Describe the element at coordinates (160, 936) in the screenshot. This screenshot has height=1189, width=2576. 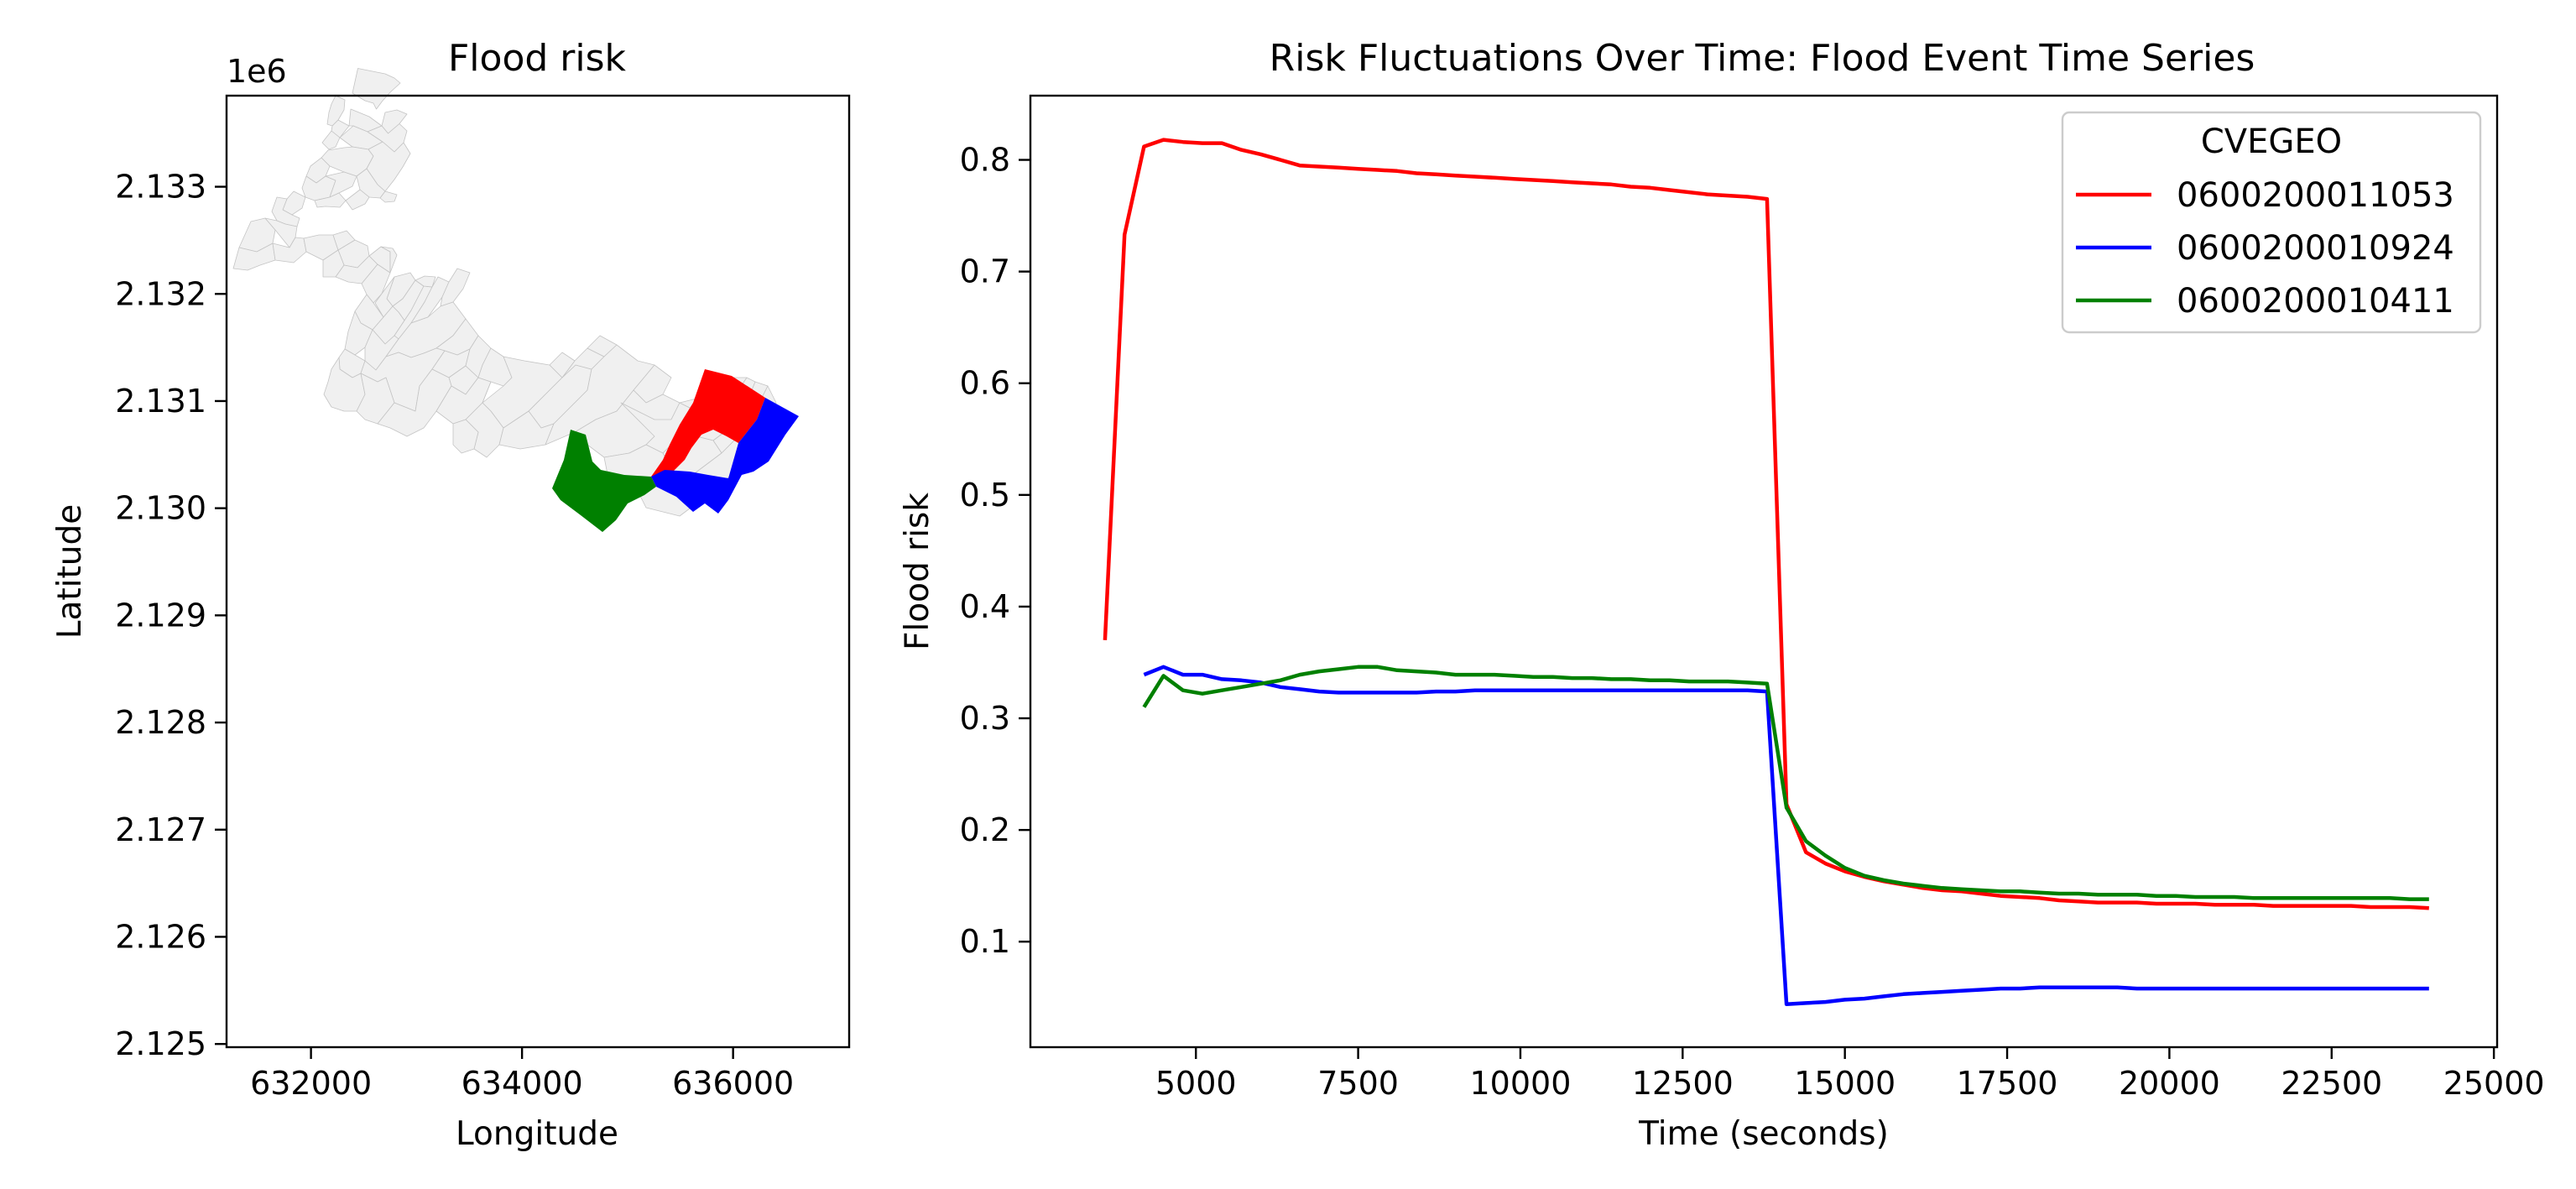
I see `map-y-tick-label: 2.126` at that location.